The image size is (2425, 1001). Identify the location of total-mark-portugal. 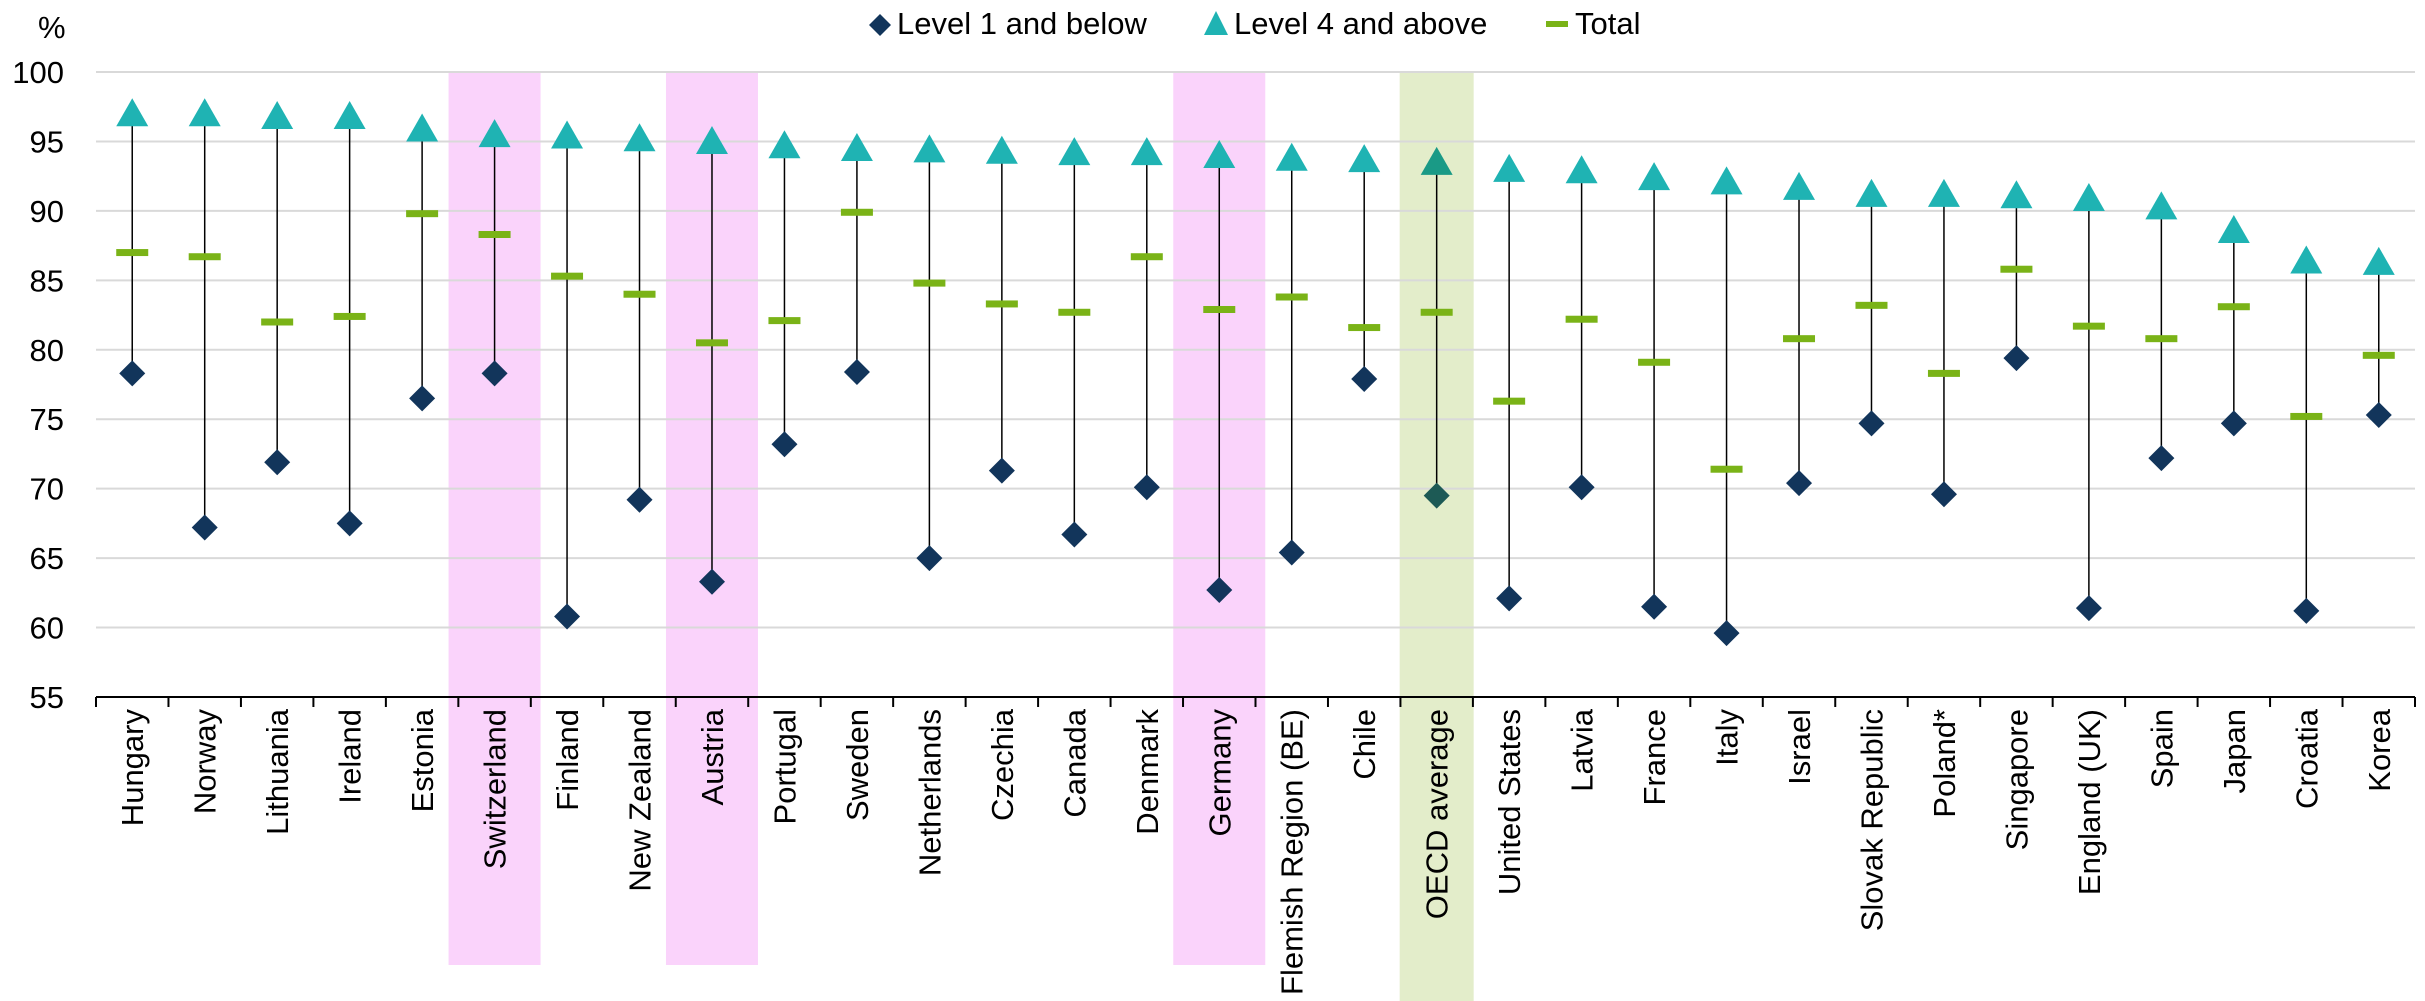
(784, 321).